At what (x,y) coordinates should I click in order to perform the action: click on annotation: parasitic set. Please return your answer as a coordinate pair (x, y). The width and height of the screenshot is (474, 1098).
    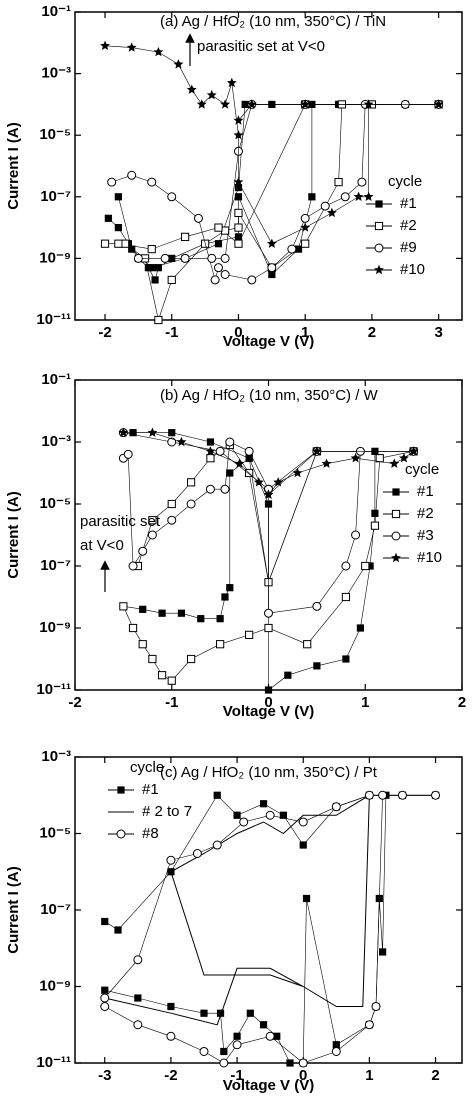
    Looking at the image, I should click on (120, 521).